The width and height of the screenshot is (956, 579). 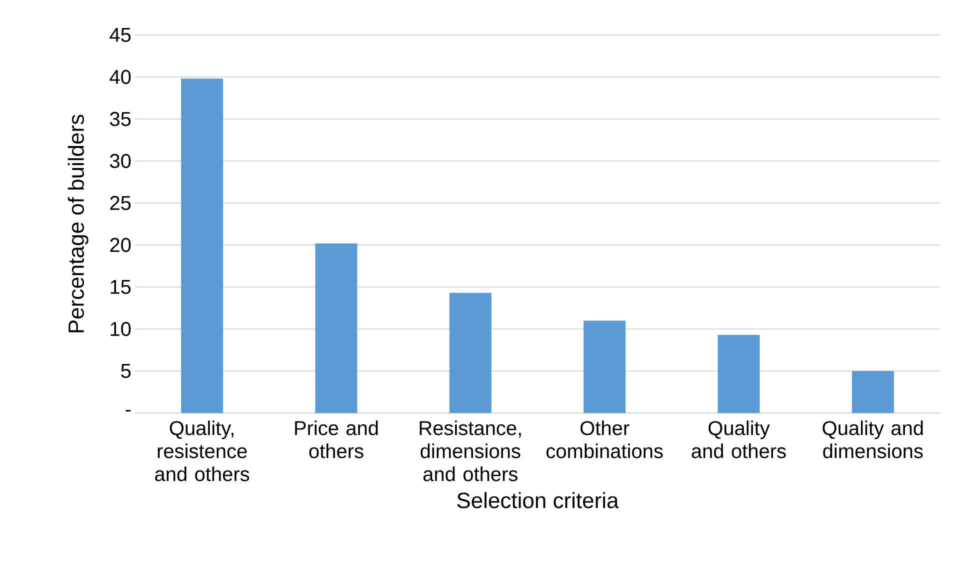 What do you see at coordinates (78, 223) in the screenshot?
I see `y-axis-title: Percentage of builders` at bounding box center [78, 223].